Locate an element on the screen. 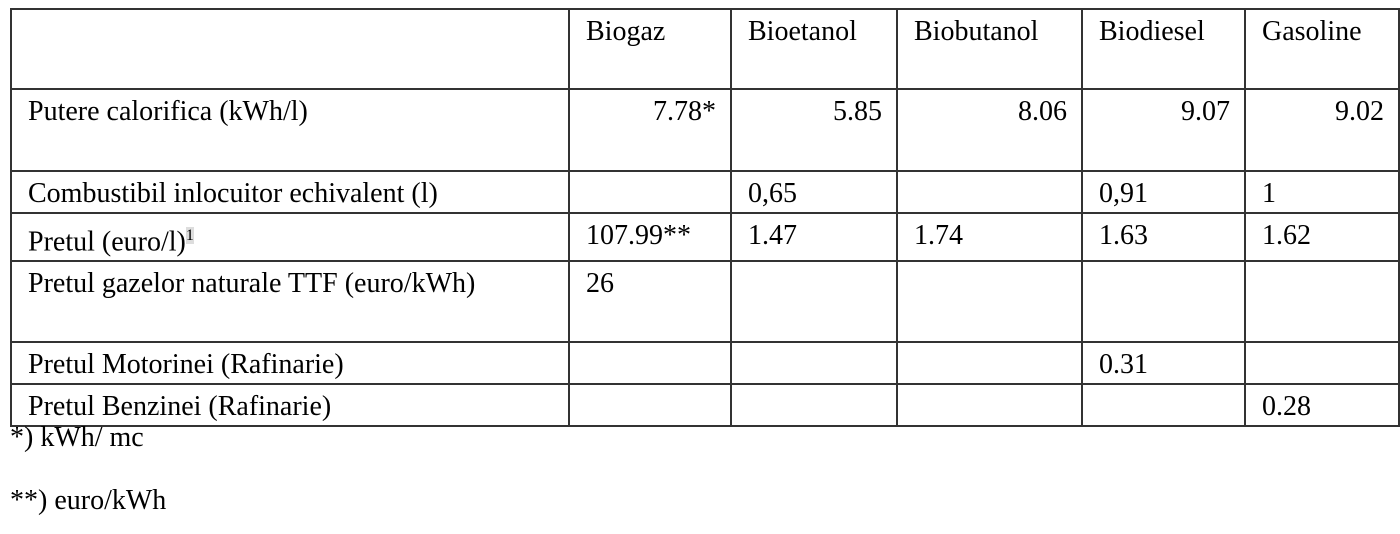 This screenshot has height=534, width=1400. table-cell: 9.07 is located at coordinates (1163, 130).